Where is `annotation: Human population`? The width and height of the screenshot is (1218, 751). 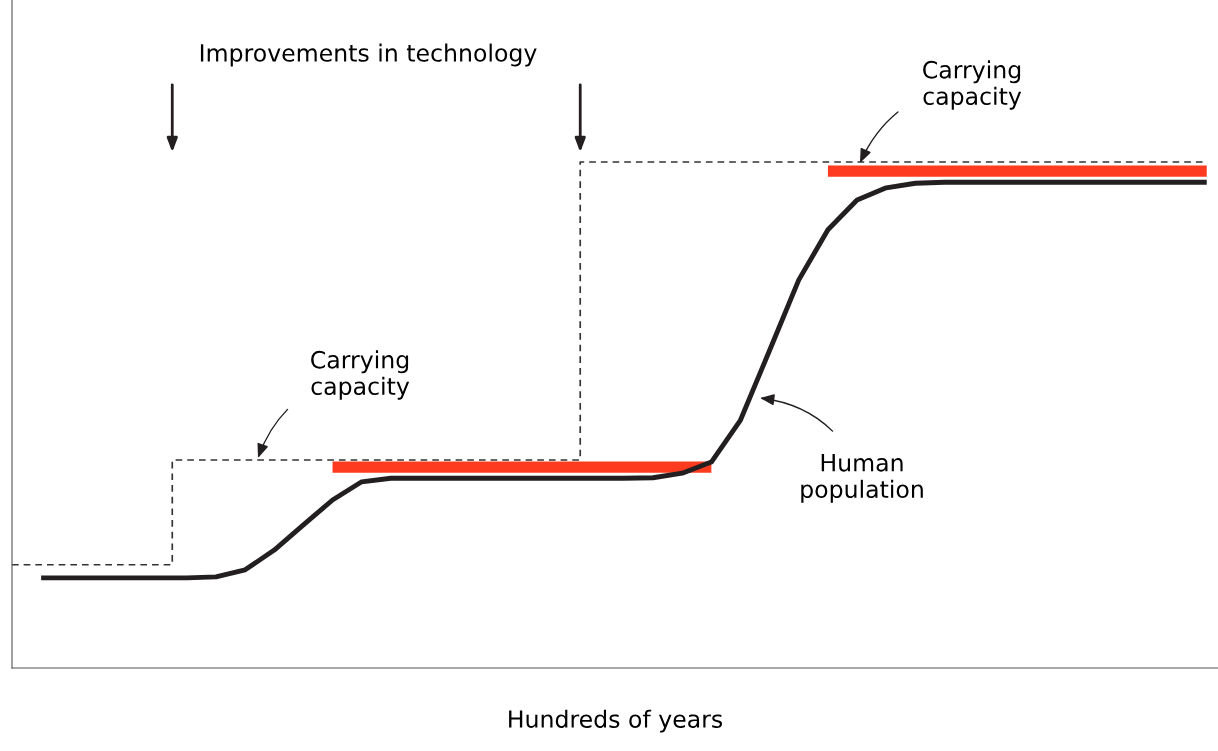
annotation: Human population is located at coordinates (862, 478).